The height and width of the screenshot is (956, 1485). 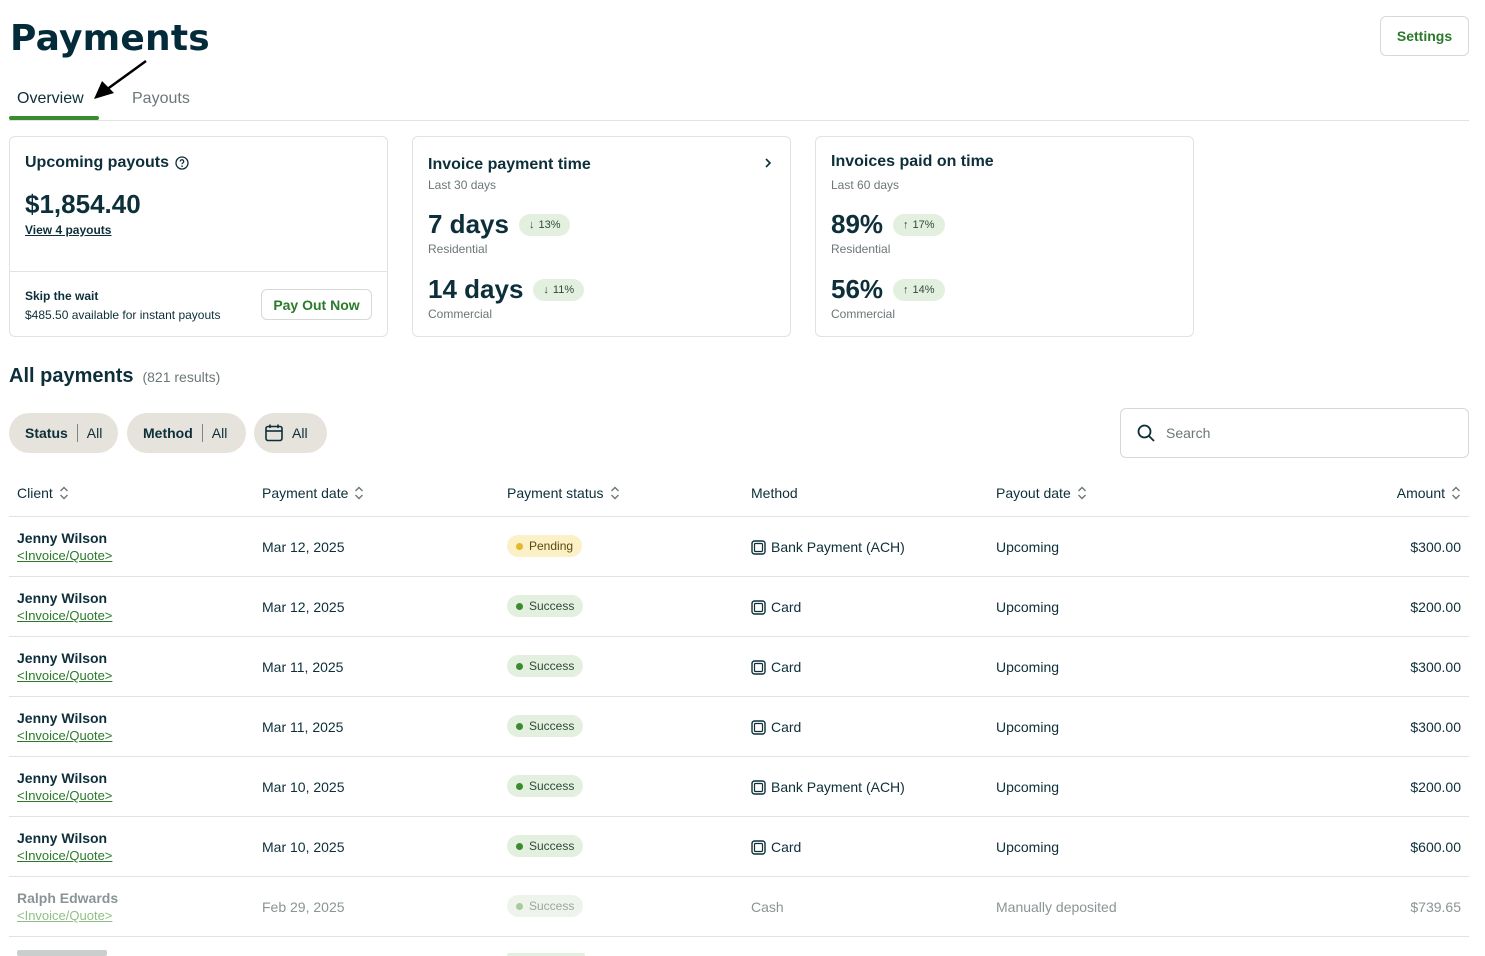 I want to click on chevron-right-icon, so click(x=768, y=163).